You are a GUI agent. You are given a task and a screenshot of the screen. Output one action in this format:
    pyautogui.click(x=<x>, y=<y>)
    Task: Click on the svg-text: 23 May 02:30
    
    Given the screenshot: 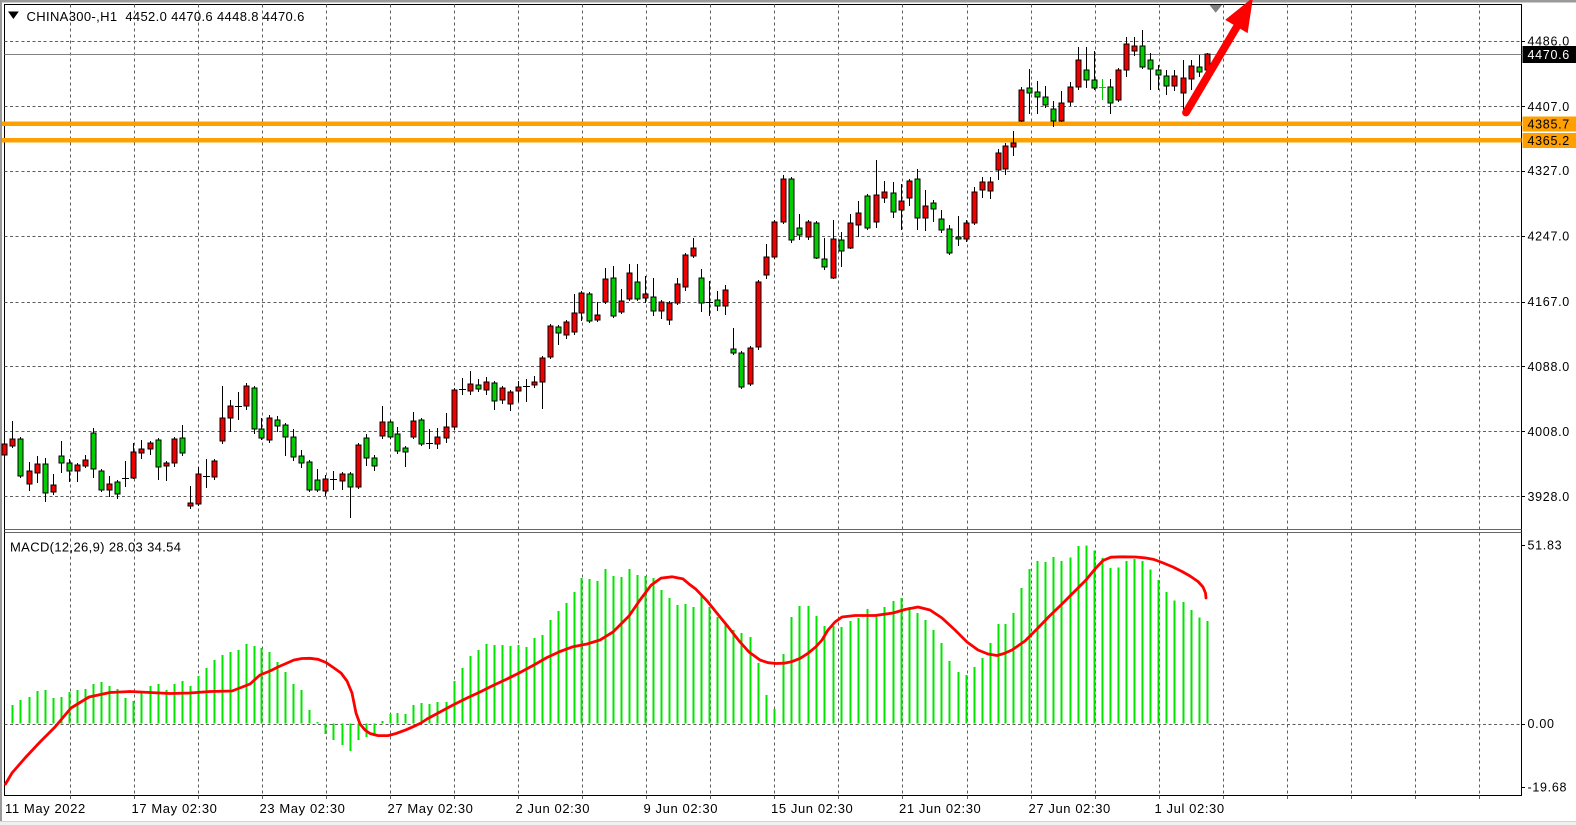 What is the action you would take?
    pyautogui.click(x=303, y=808)
    